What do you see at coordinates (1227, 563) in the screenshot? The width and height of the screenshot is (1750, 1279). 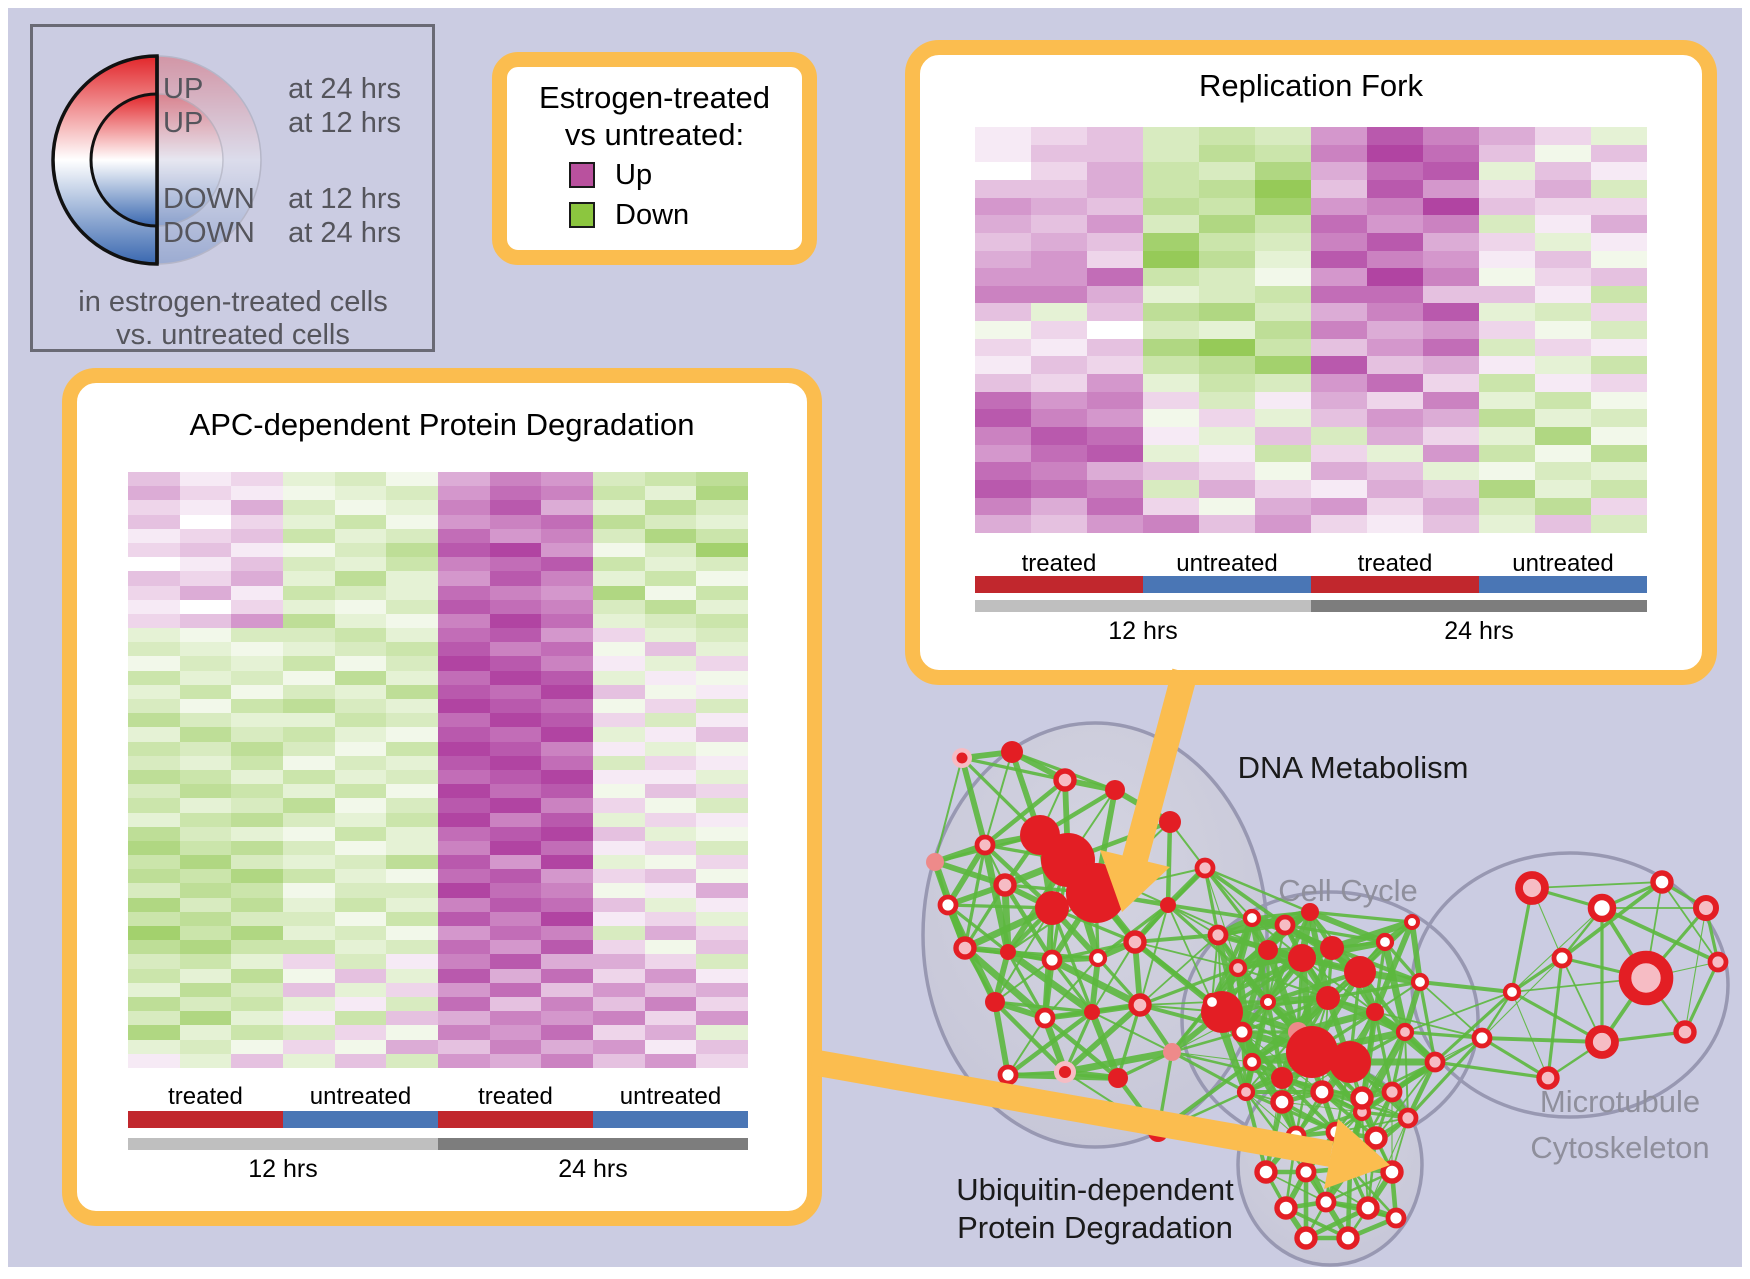 I see `rf-untreated-12-label: untreated` at bounding box center [1227, 563].